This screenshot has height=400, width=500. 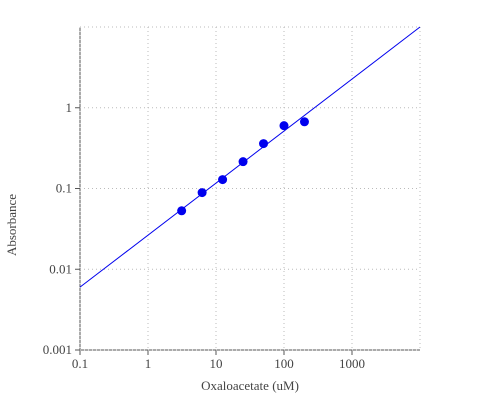 What do you see at coordinates (284, 363) in the screenshot?
I see `x-tick-label: 100` at bounding box center [284, 363].